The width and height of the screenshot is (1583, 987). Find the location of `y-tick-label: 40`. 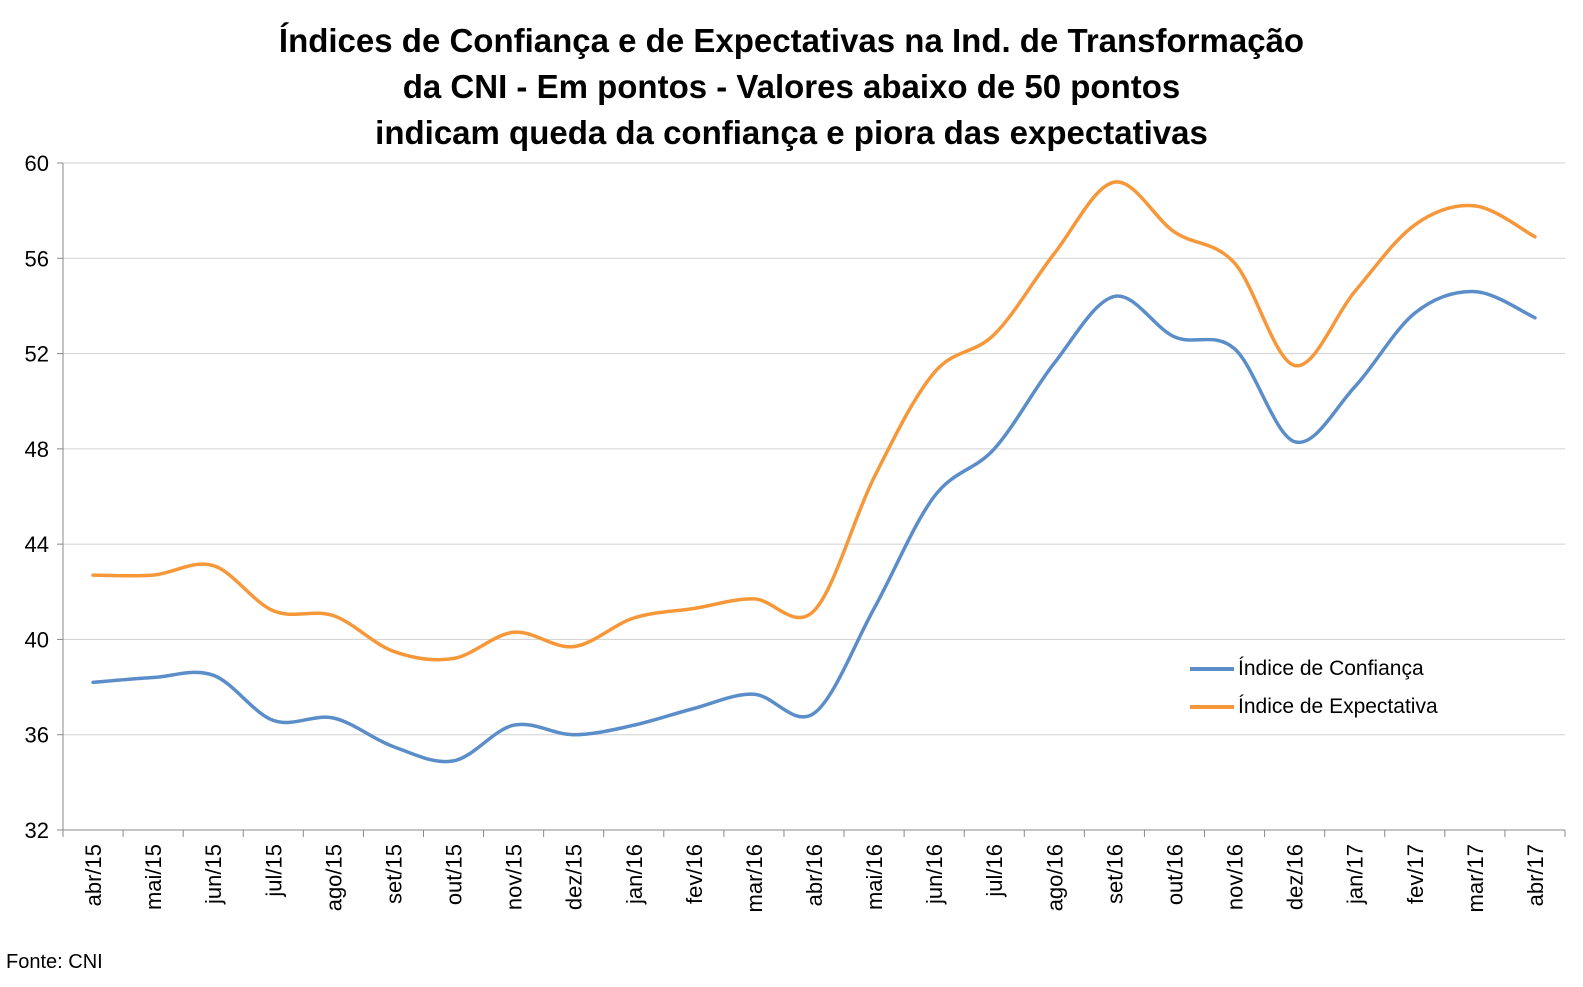

y-tick-label: 40 is located at coordinates (37, 639).